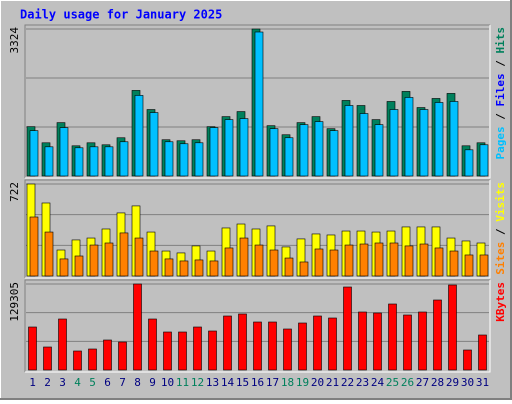 The width and height of the screenshot is (512, 404). What do you see at coordinates (122, 382) in the screenshot?
I see `x-tick-label: 7` at bounding box center [122, 382].